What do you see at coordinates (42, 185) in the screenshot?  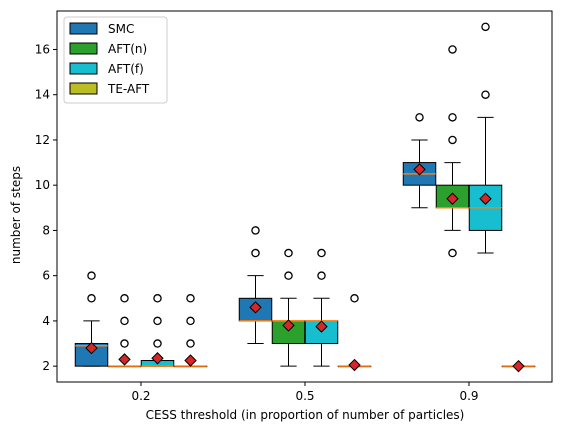 I see `y-tick-label: 10` at bounding box center [42, 185].